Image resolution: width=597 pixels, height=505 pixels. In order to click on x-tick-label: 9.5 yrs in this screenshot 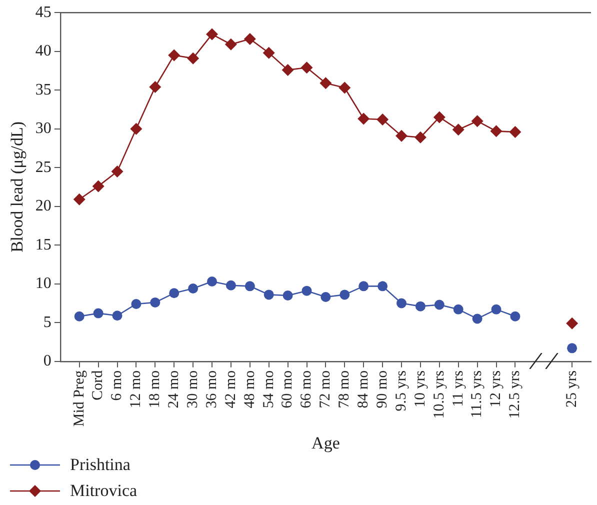, I will do `click(401, 391)`.